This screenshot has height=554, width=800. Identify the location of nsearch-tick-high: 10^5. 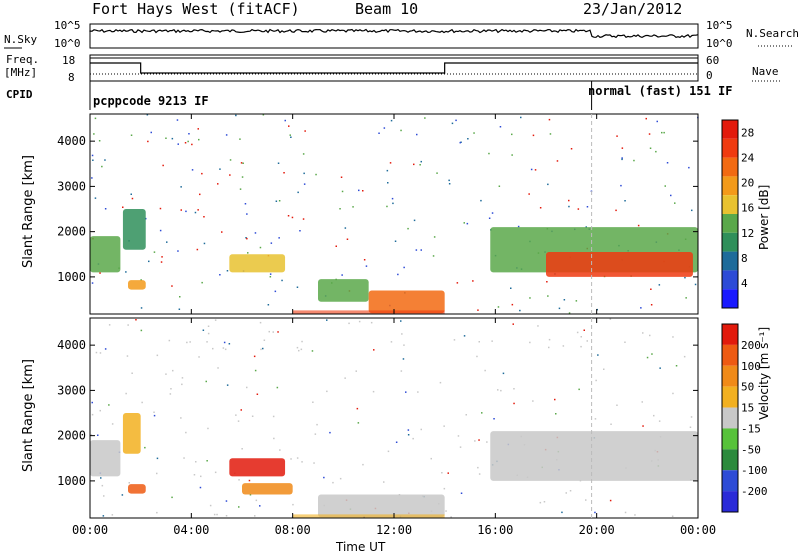
(719, 25).